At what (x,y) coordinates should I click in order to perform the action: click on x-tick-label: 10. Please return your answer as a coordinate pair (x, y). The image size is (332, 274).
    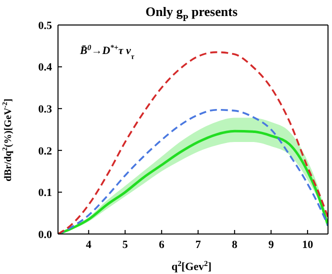
    Looking at the image, I should click on (308, 244).